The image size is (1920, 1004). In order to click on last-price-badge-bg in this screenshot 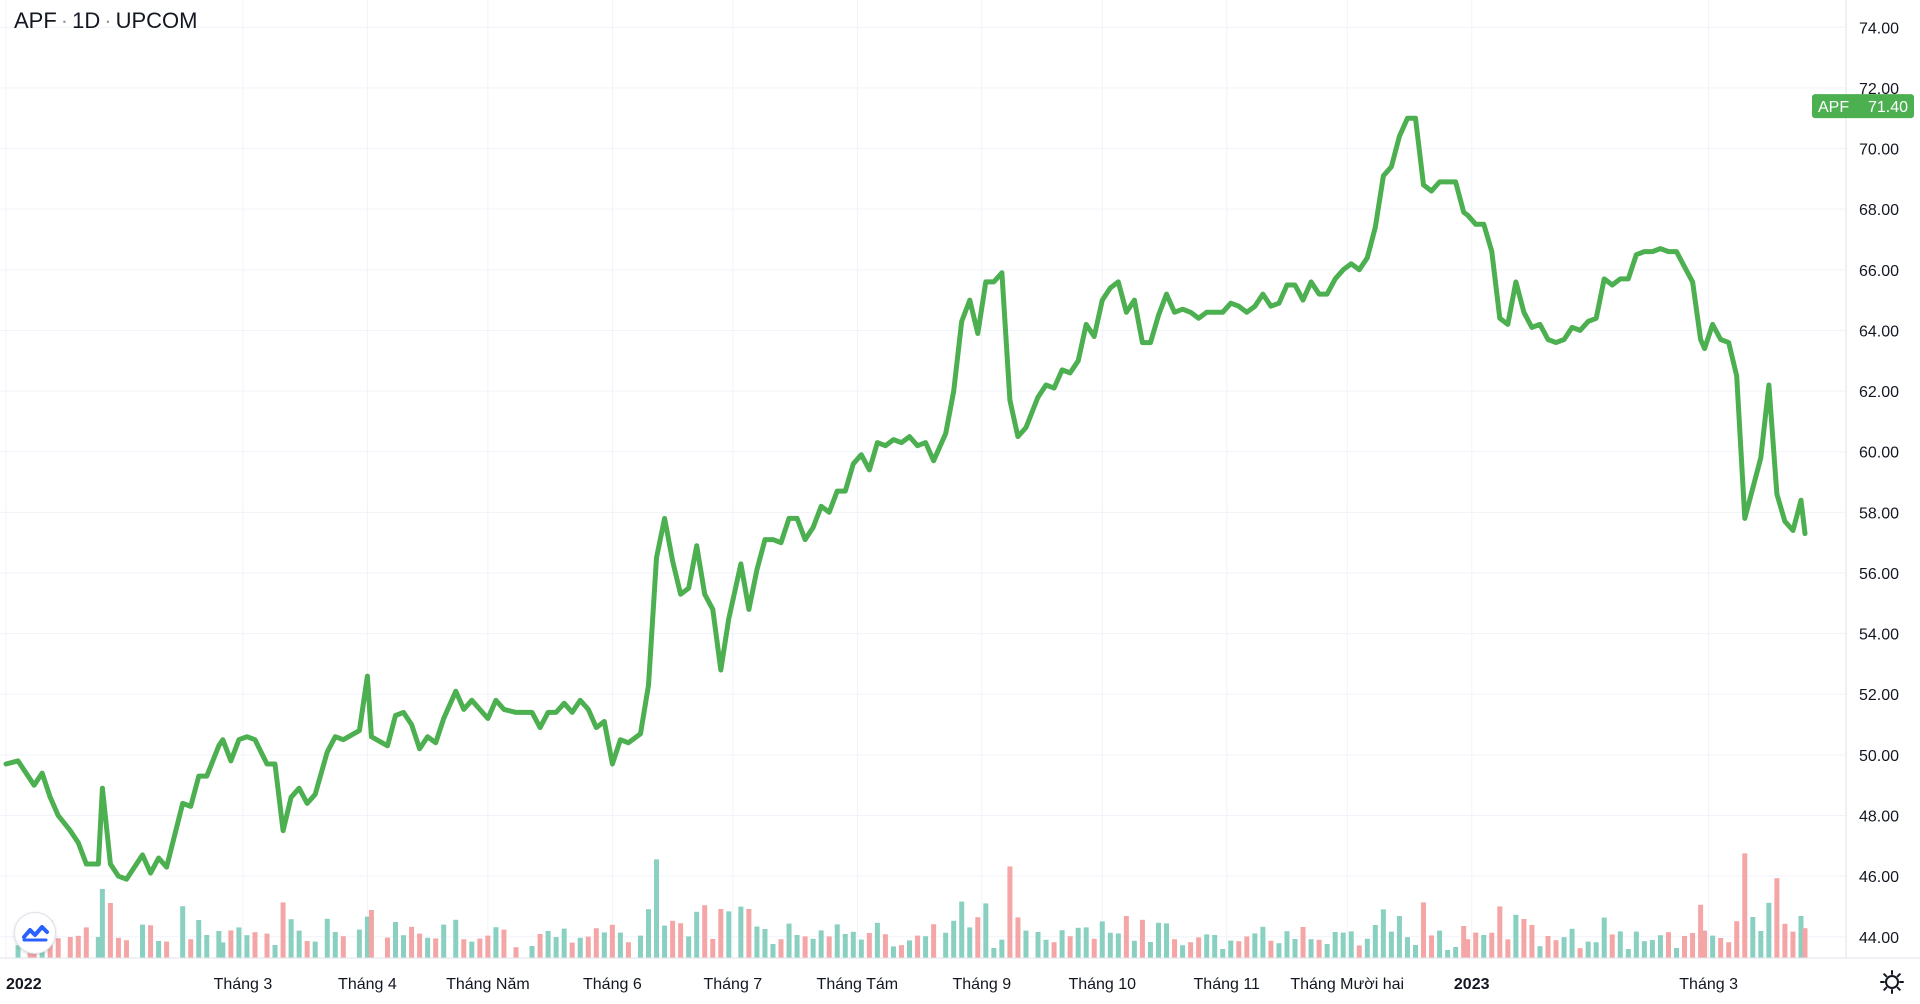, I will do `click(1863, 106)`.